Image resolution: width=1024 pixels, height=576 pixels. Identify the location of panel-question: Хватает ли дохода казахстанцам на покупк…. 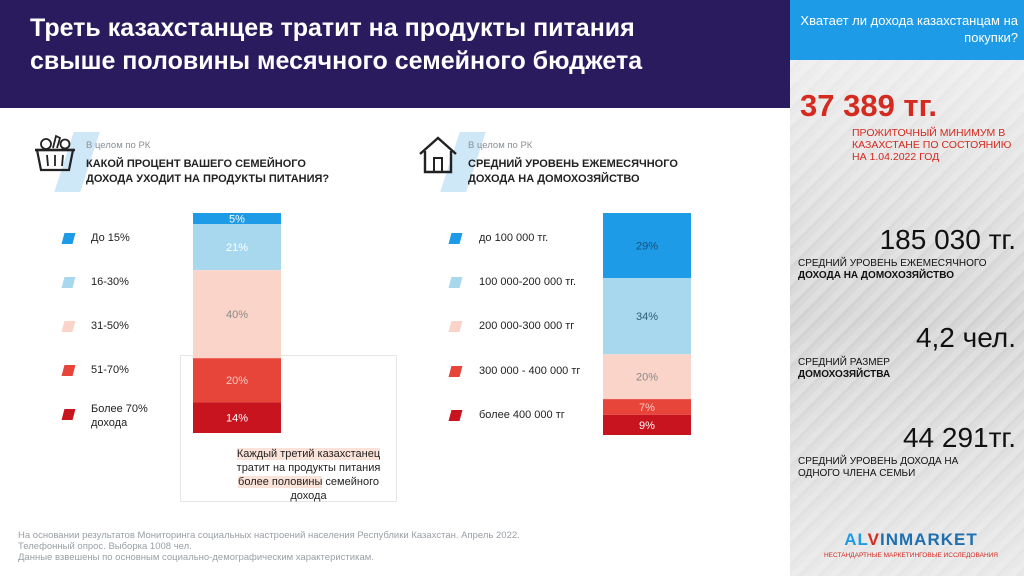
(909, 29).